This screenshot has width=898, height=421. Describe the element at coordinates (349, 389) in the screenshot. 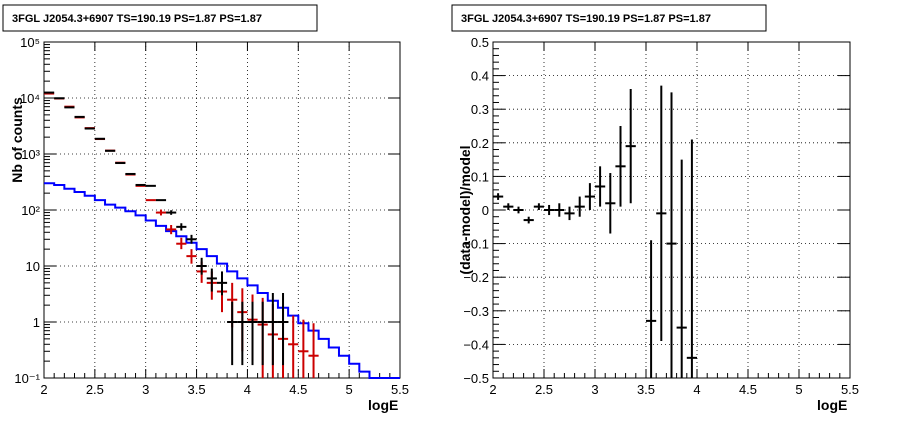

I see `left-x-tick-label: 5` at that location.